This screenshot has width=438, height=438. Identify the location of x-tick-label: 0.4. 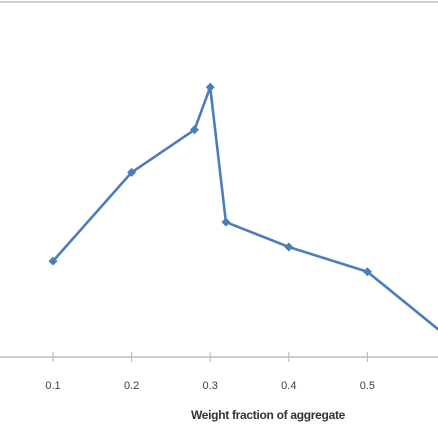
(288, 386).